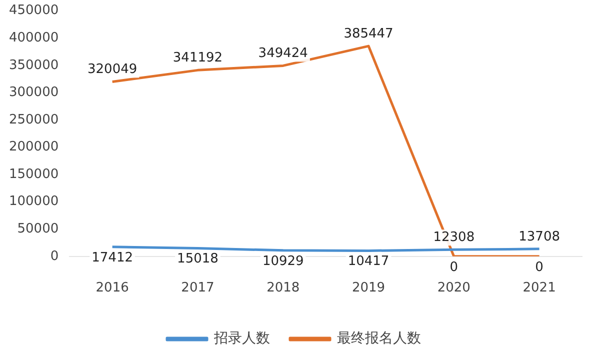 The height and width of the screenshot is (360, 600). What do you see at coordinates (33, 92) in the screenshot?
I see `y-tick-label: 300000` at bounding box center [33, 92].